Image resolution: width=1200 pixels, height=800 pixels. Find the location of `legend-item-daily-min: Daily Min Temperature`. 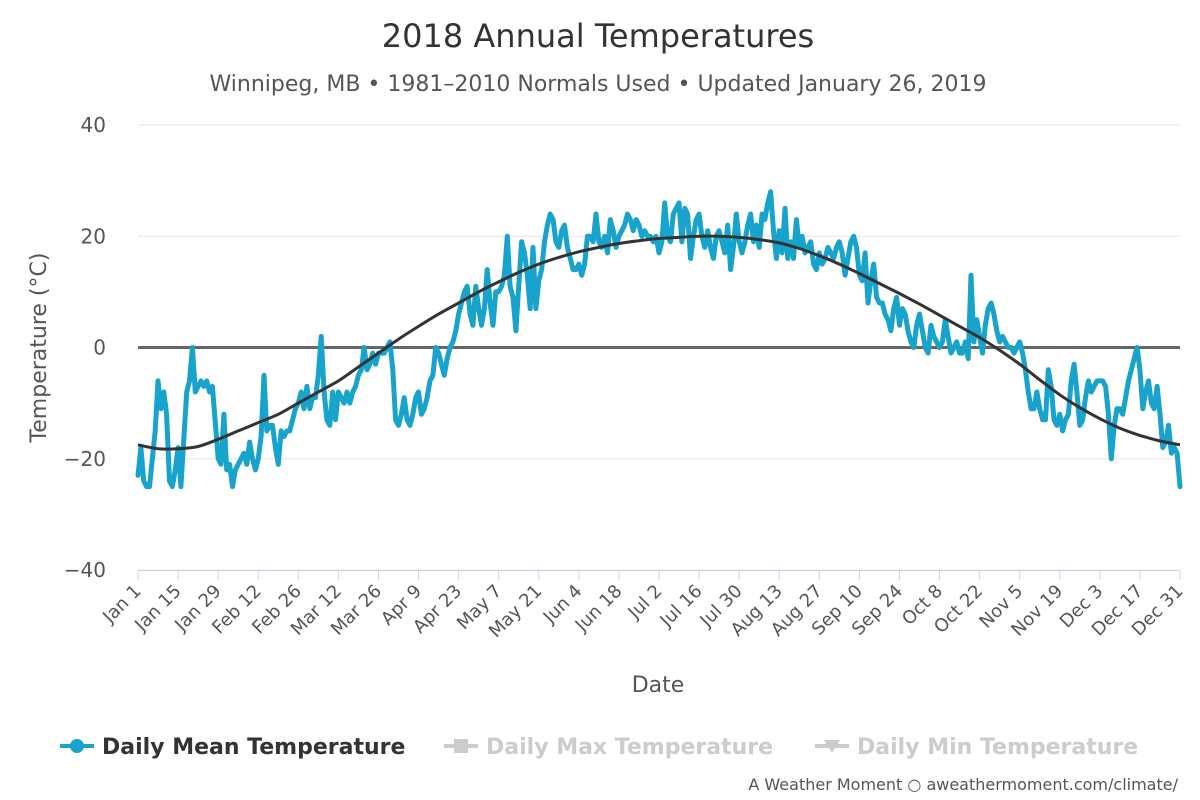

legend-item-daily-min: Daily Min Temperature is located at coordinates (976, 747).